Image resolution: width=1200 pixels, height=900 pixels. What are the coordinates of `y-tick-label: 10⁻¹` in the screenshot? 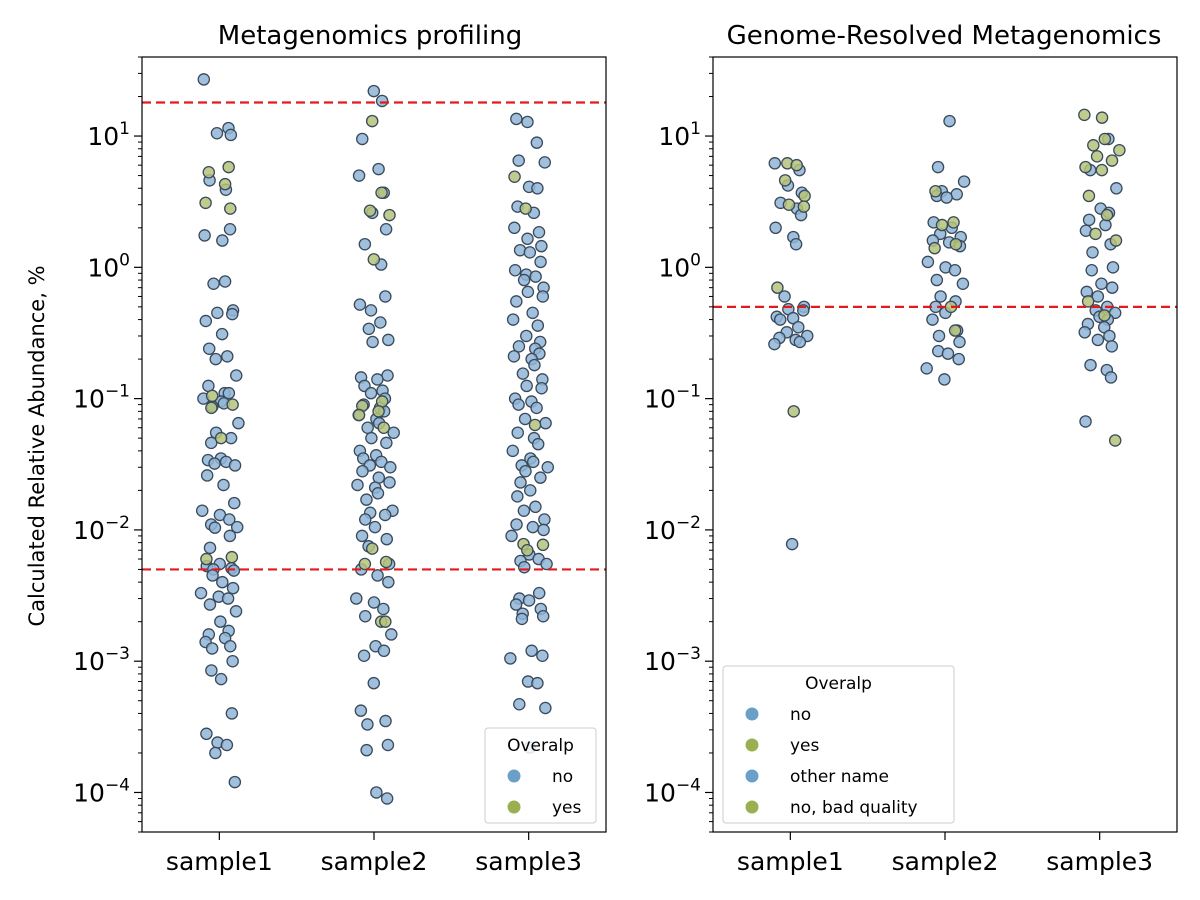 It's located at (672, 398).